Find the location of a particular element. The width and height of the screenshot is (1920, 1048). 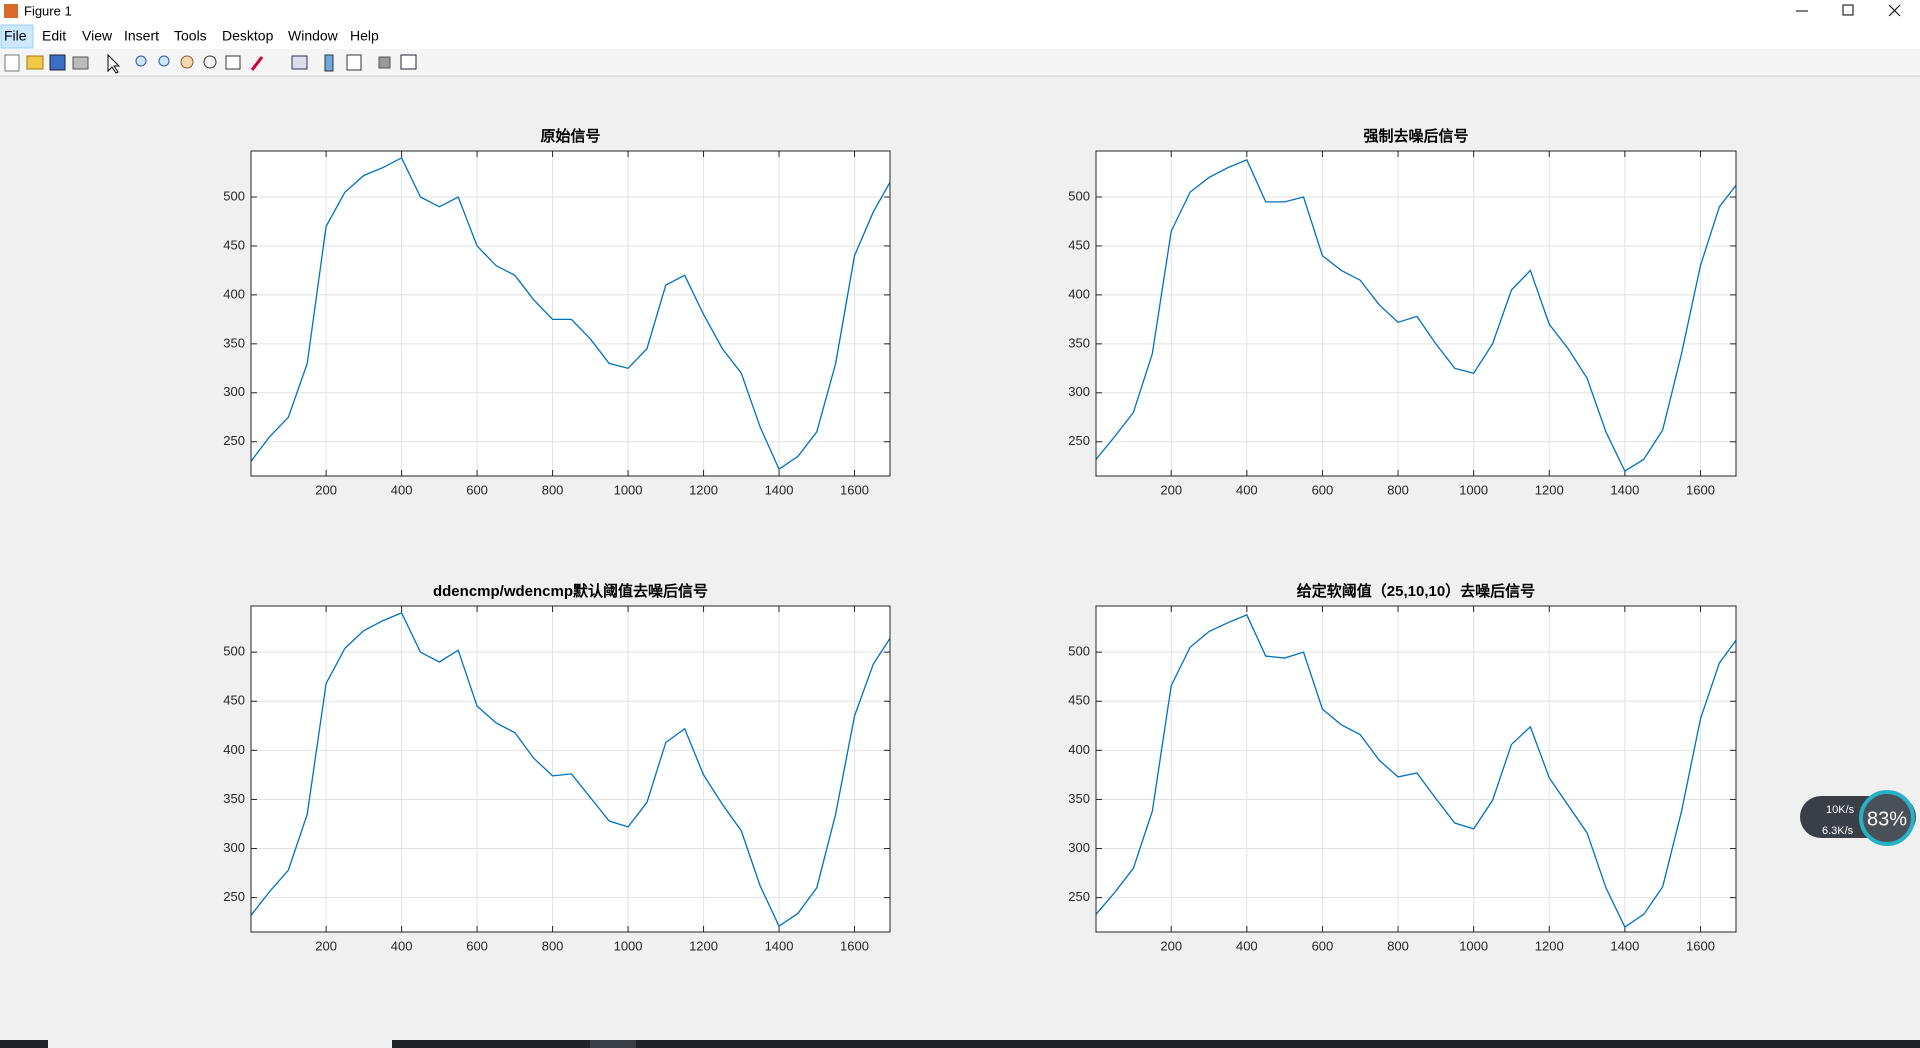

taskbar-item is located at coordinates (613, 1044).